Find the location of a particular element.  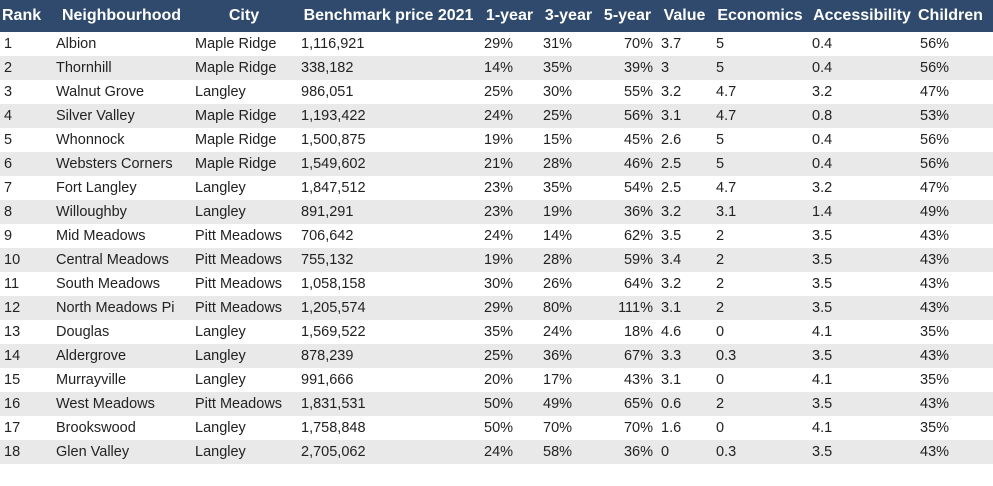

neighbourhood-cell: Websters Corners is located at coordinates (121, 164).